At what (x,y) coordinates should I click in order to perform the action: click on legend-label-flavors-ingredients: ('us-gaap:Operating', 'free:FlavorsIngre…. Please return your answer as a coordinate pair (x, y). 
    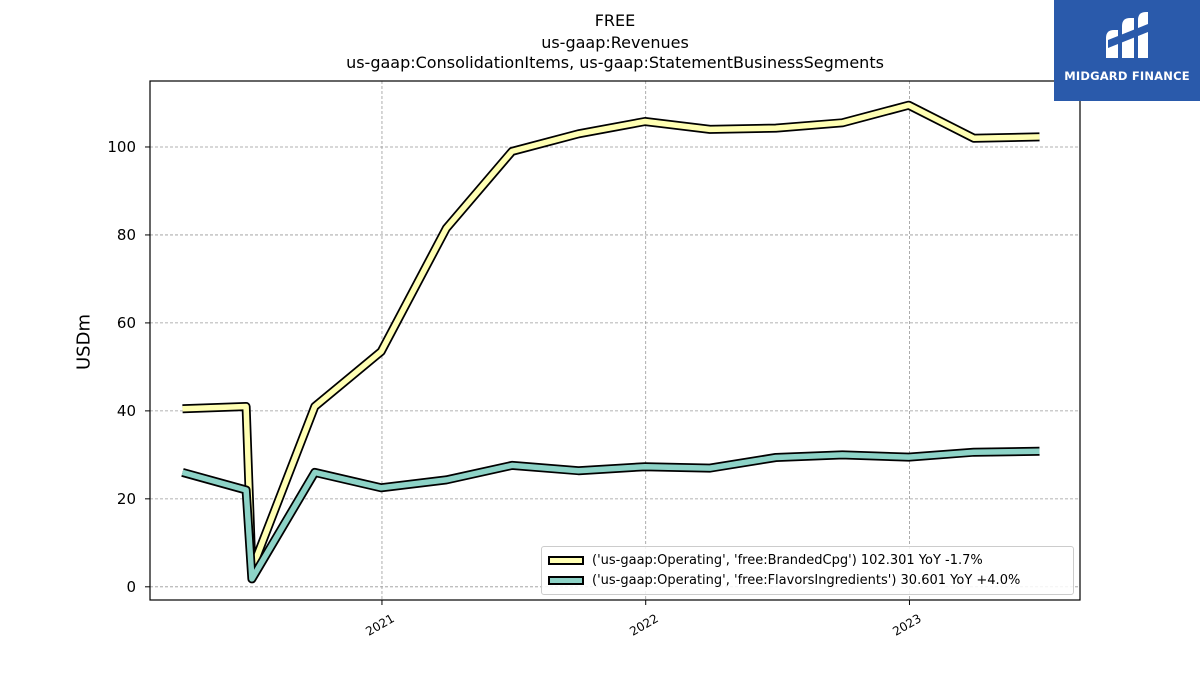
    Looking at the image, I should click on (806, 580).